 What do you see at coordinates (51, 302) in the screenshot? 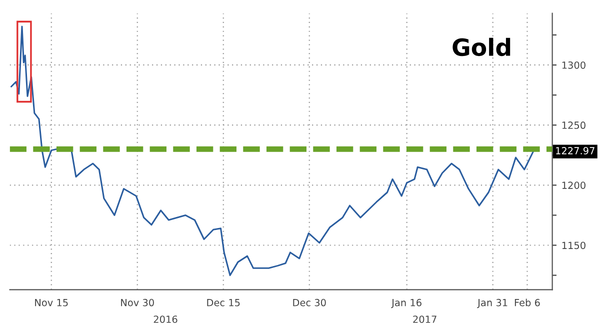
I see `x-tick-label: Nov 15` at bounding box center [51, 302].